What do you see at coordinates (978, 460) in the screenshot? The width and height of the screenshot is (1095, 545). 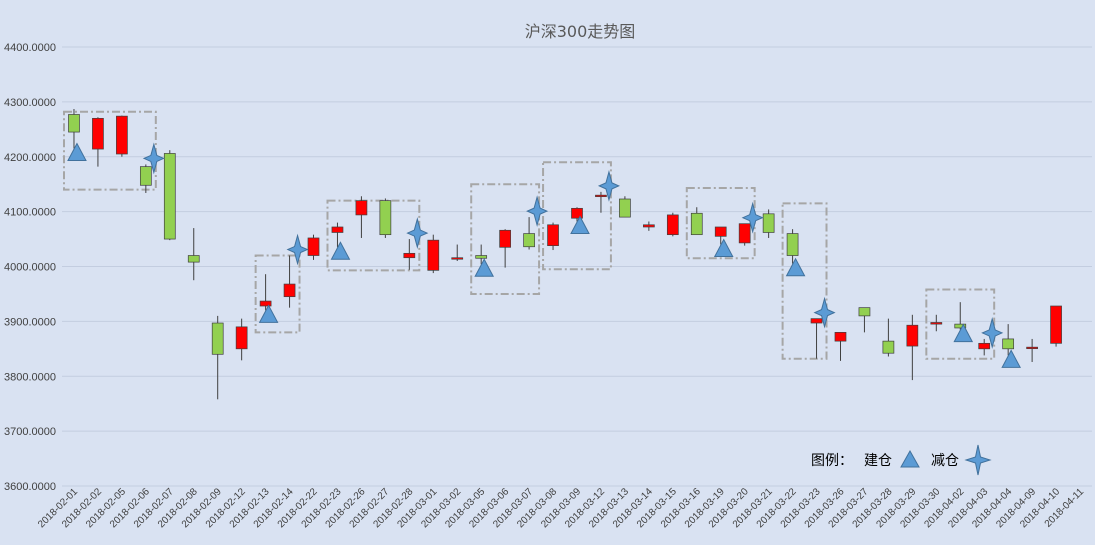 I see `legend-sell-star-icon` at bounding box center [978, 460].